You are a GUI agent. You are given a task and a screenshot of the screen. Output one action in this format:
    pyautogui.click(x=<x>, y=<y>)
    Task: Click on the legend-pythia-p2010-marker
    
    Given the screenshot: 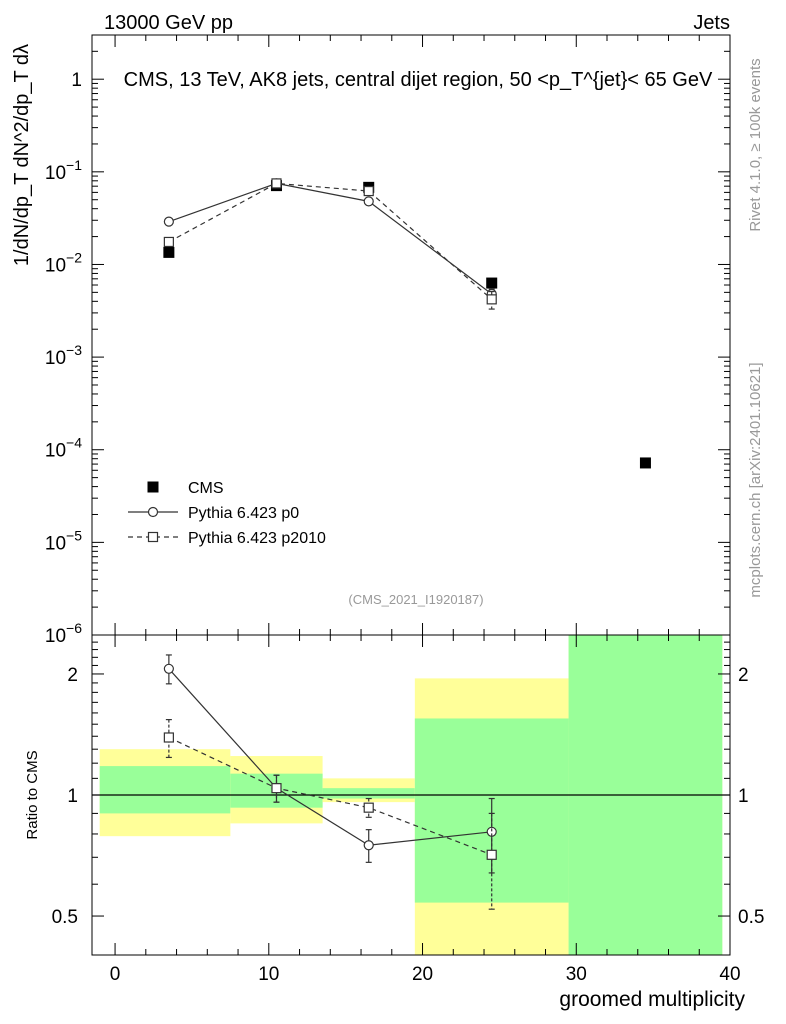 What is the action you would take?
    pyautogui.click(x=153, y=537)
    